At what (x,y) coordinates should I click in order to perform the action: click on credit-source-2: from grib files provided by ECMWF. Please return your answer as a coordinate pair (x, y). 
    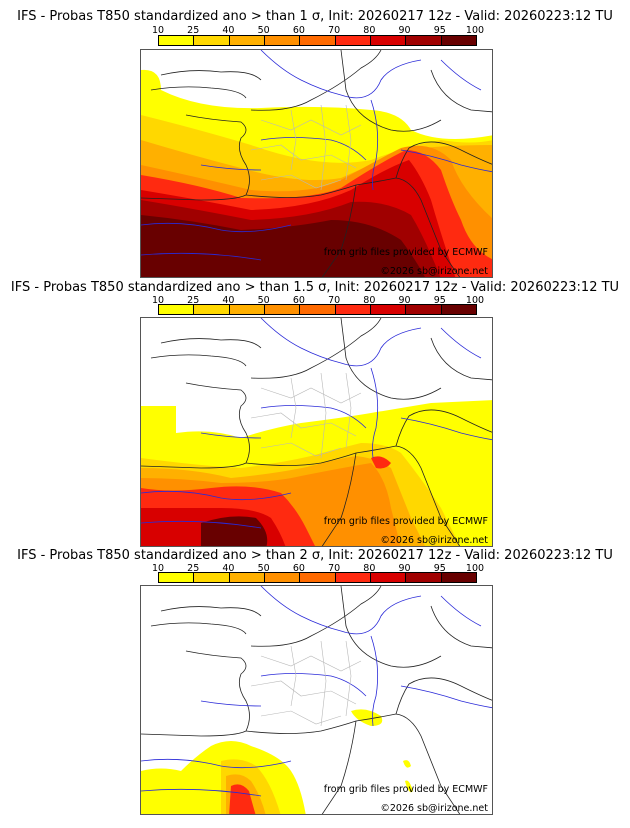
    Looking at the image, I should click on (406, 521).